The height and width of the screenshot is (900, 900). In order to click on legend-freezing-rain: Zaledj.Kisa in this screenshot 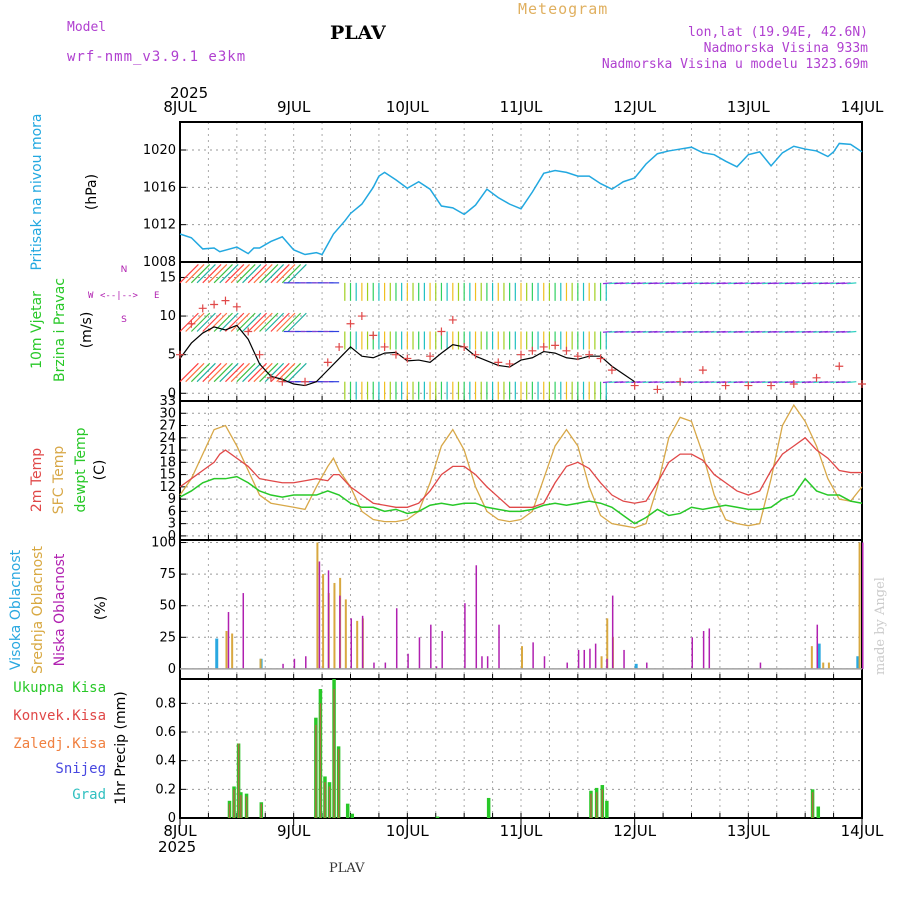, I will do `click(59, 744)`.